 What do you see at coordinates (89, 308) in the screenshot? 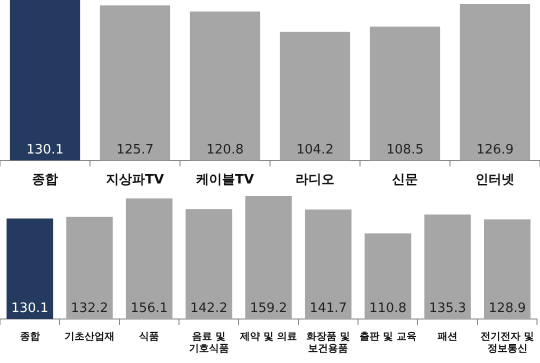
I see `data-label: 132.2` at bounding box center [89, 308].